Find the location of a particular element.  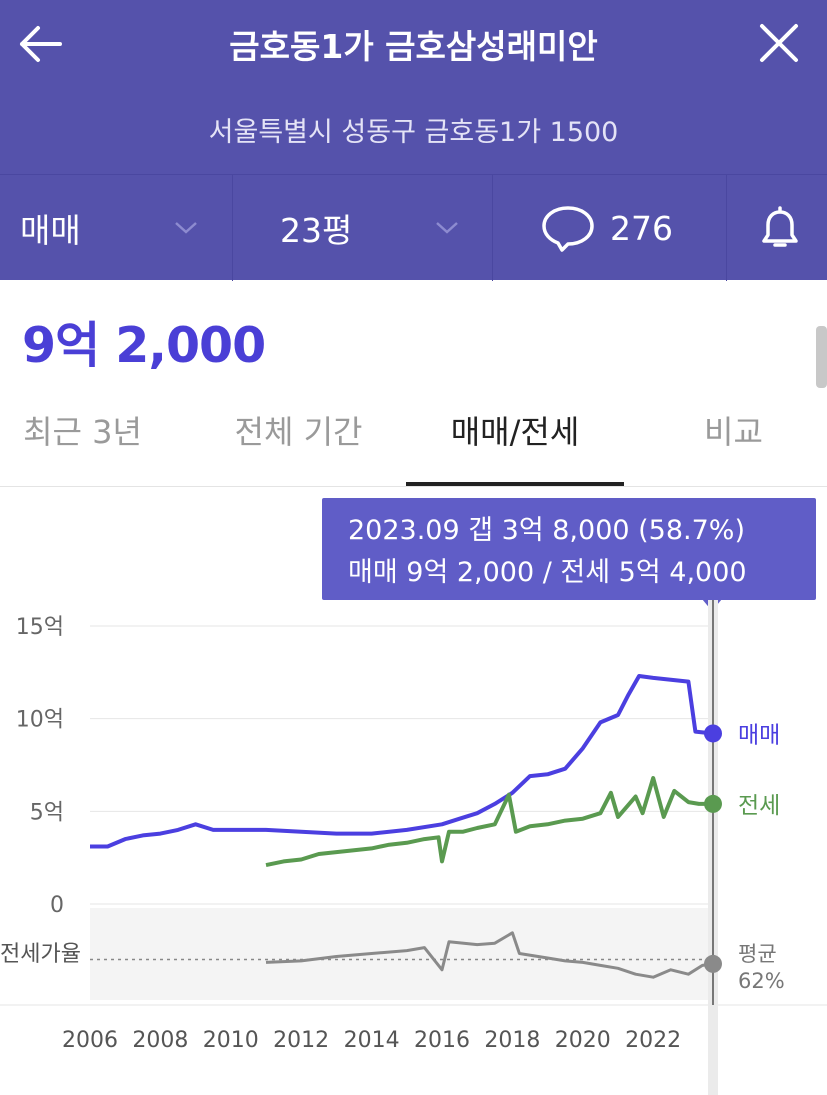

series-end-point-매매 is located at coordinates (713, 733).